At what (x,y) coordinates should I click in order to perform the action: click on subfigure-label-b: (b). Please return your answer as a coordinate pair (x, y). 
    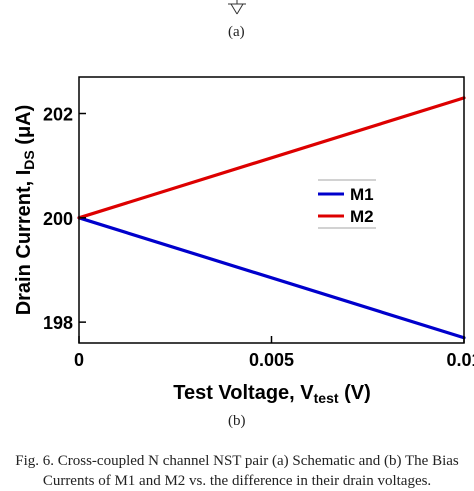
    Looking at the image, I should click on (237, 421).